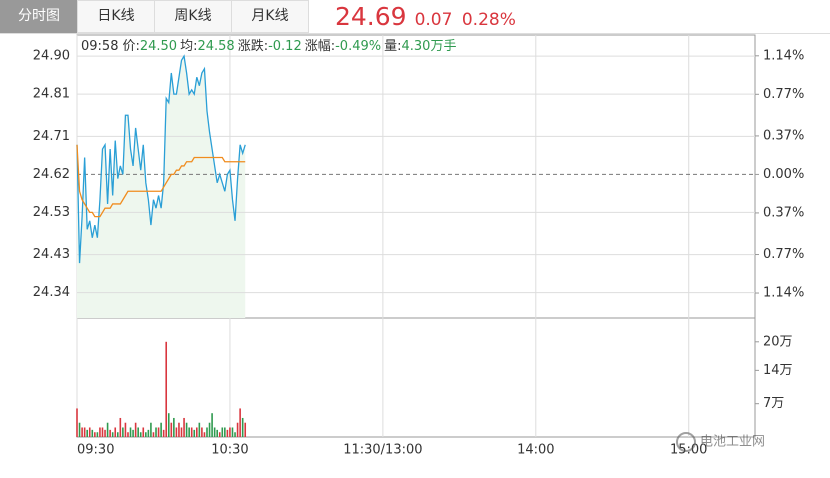  What do you see at coordinates (773, 403) in the screenshot?
I see `volume-tick-label: 7万` at bounding box center [773, 403].